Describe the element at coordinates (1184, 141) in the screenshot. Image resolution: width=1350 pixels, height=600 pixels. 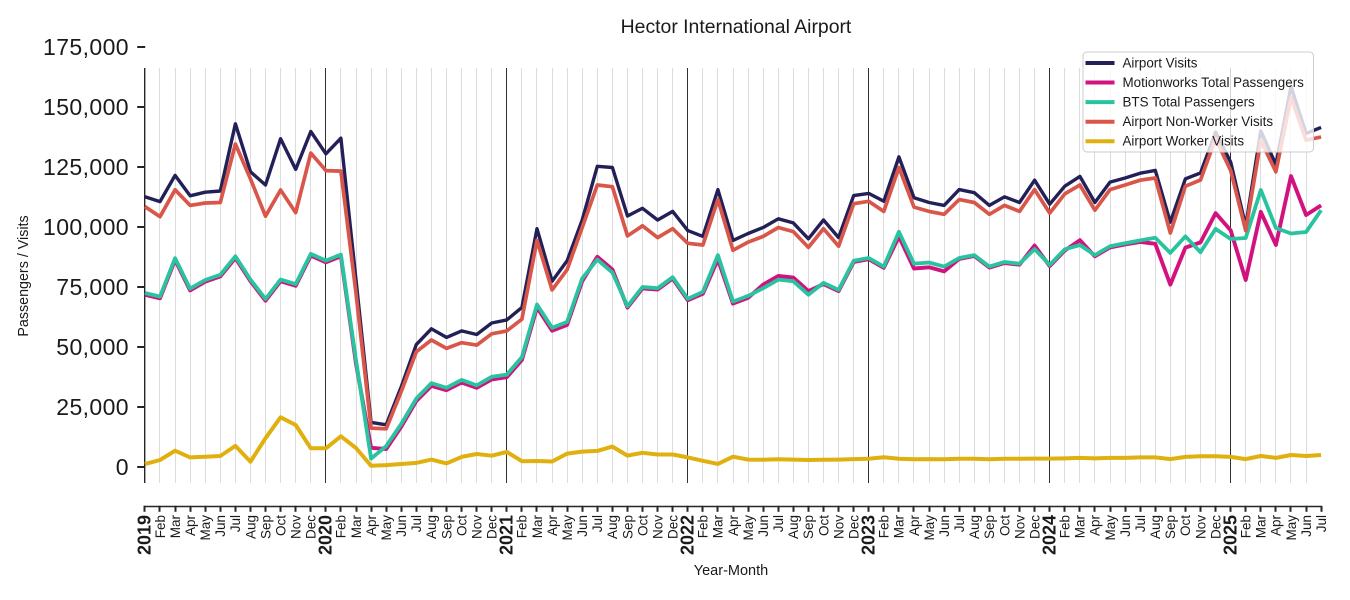
I see `svg-text: Airport Worker Visits` at that location.